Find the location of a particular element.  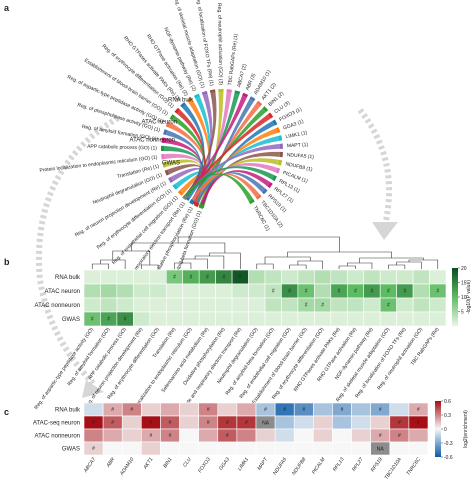

heatmap-c-col-label: ADAM10 is located at coordinates (126, 467).